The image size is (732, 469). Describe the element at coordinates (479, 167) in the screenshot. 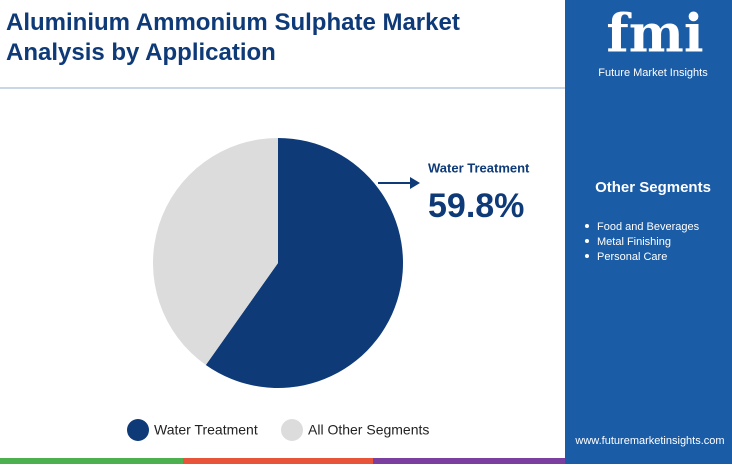

I see `callout-label: Water Treatment` at that location.